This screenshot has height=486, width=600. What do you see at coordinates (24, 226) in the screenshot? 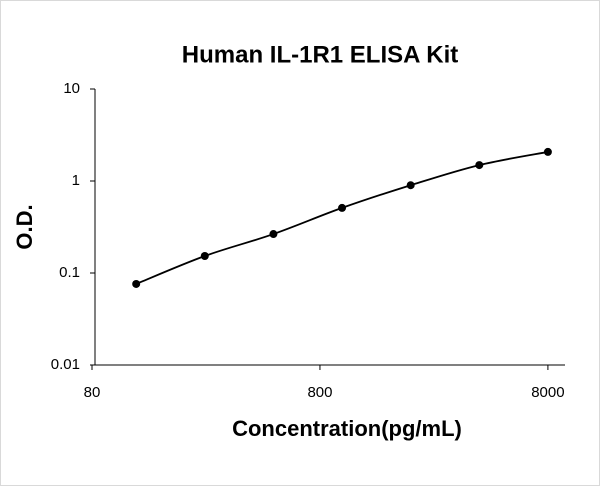
I see `y-axis-label: O.D.` at bounding box center [24, 226].